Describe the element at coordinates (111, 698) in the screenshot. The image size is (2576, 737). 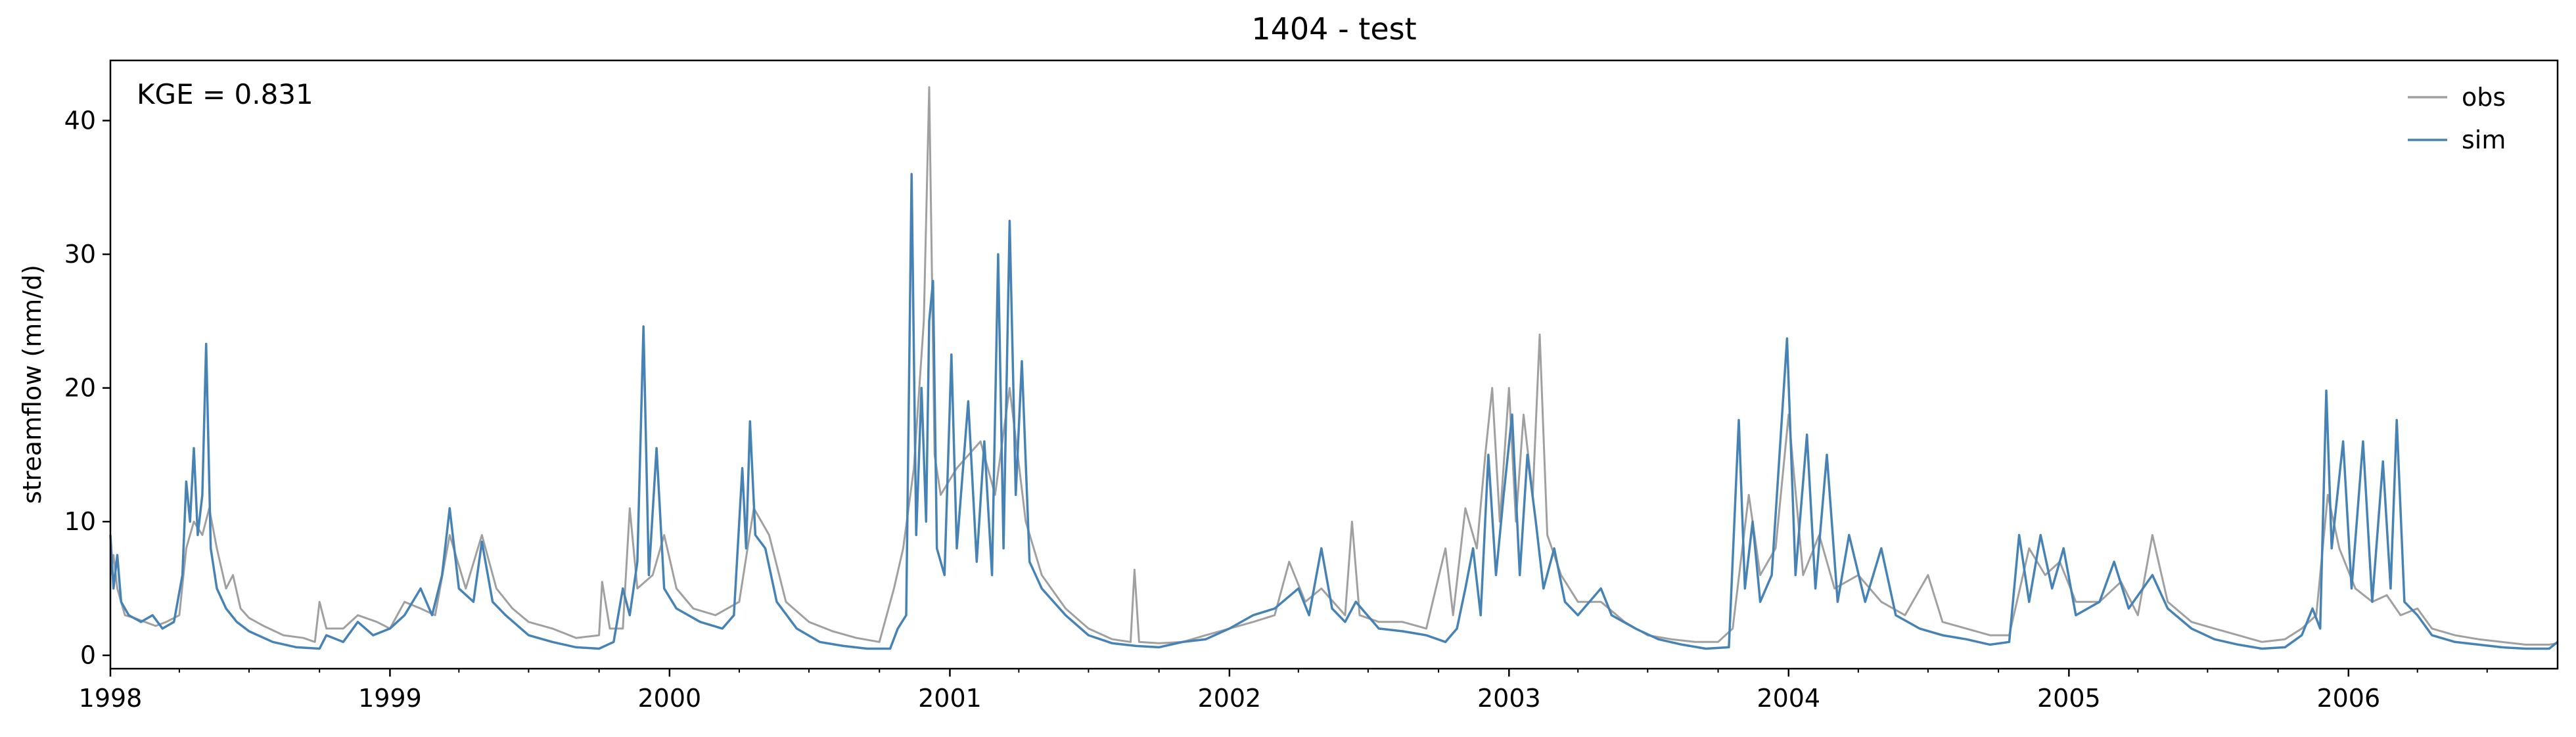
I see `x-tick-label: 1998` at that location.